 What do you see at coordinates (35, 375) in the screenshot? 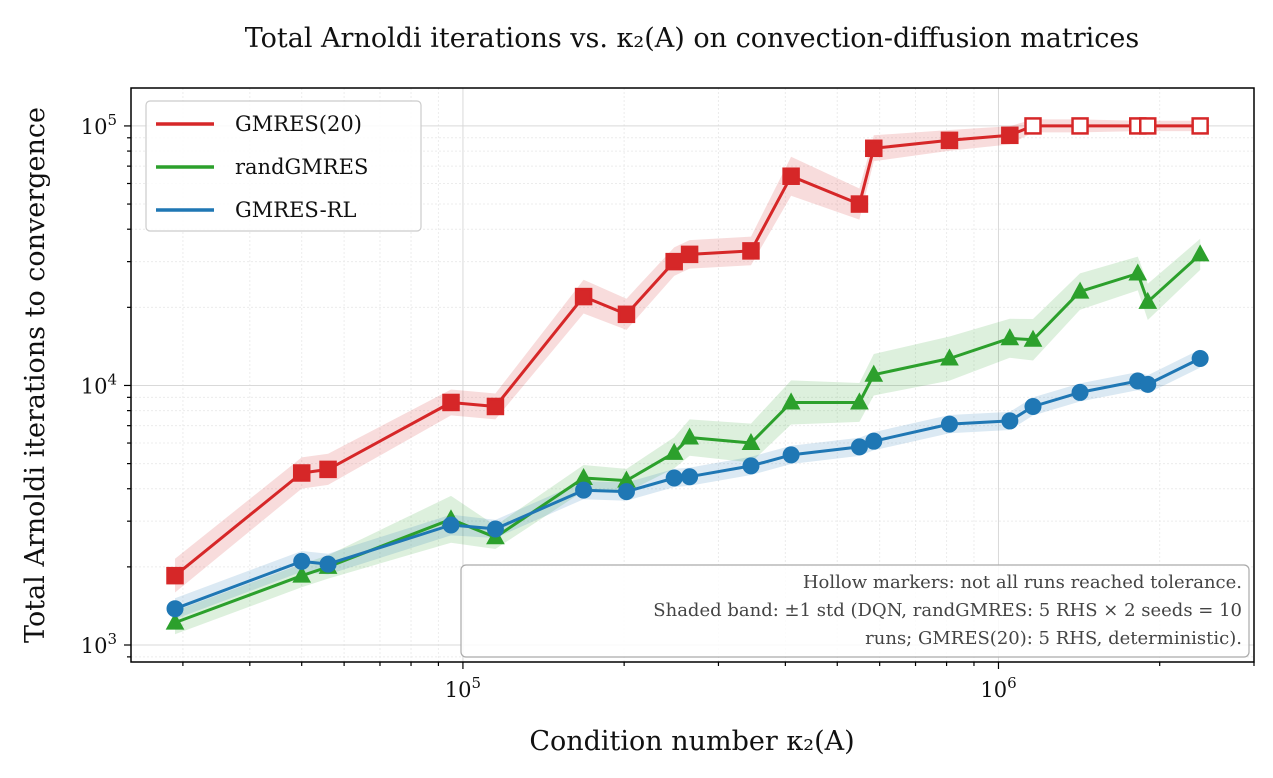
I see `y-axis-label: Total Arnoldi iterations to convergence` at bounding box center [35, 375].